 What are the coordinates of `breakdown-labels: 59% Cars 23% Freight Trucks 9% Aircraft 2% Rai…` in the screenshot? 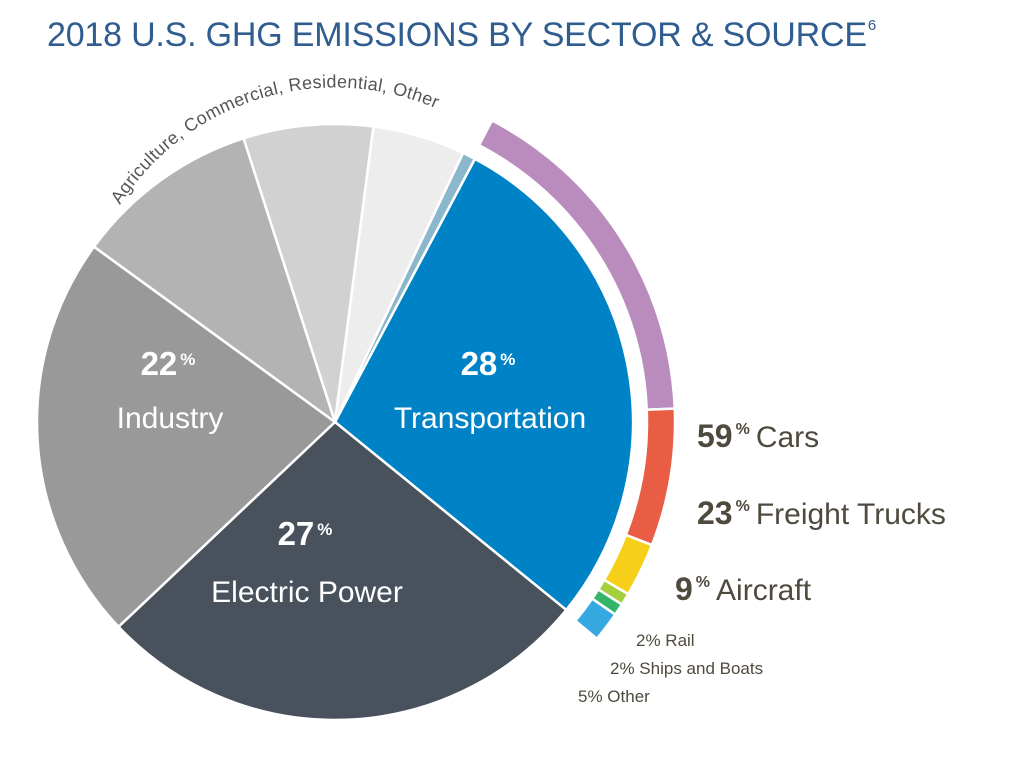 It's located at (762, 562).